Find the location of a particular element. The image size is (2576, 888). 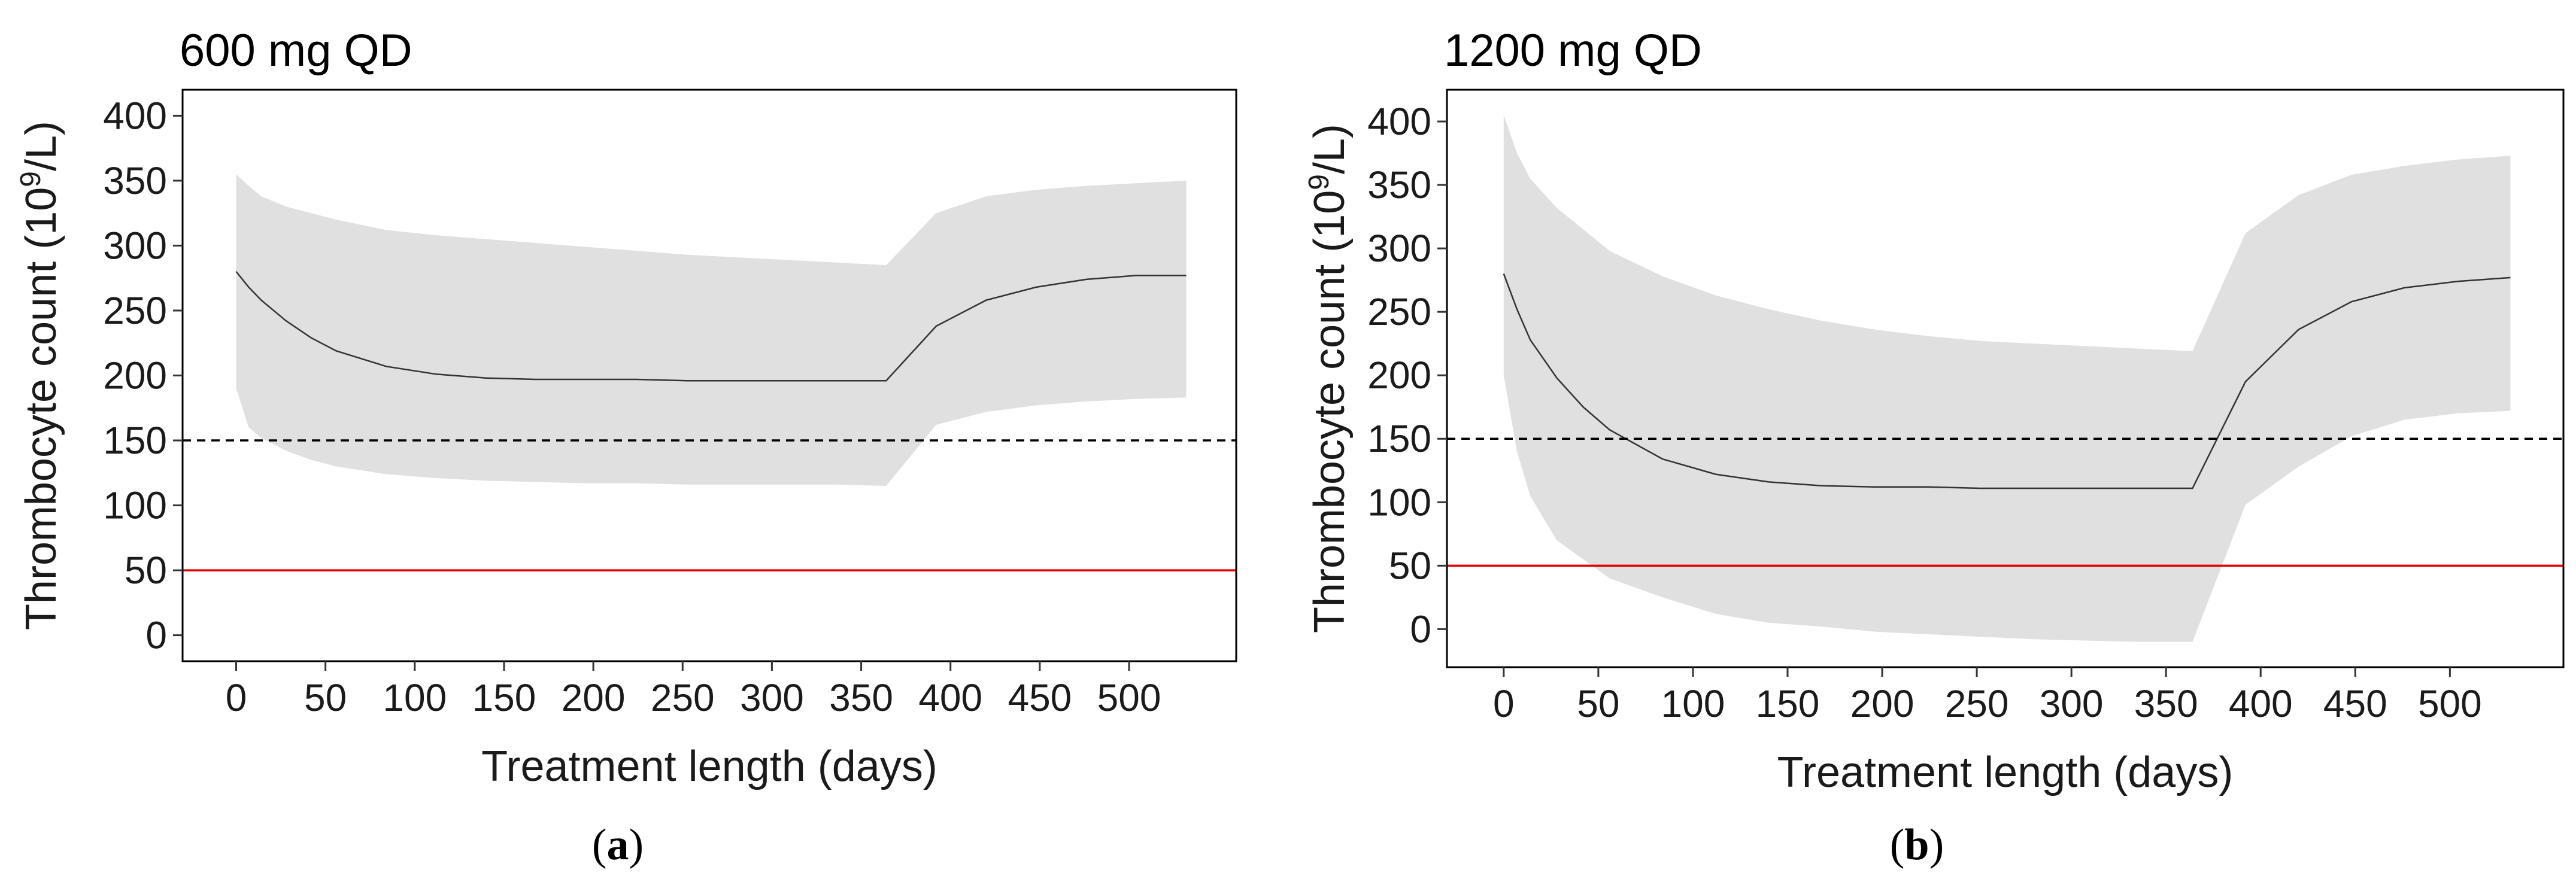

y-tick-label-a: 300 is located at coordinates (135, 245).